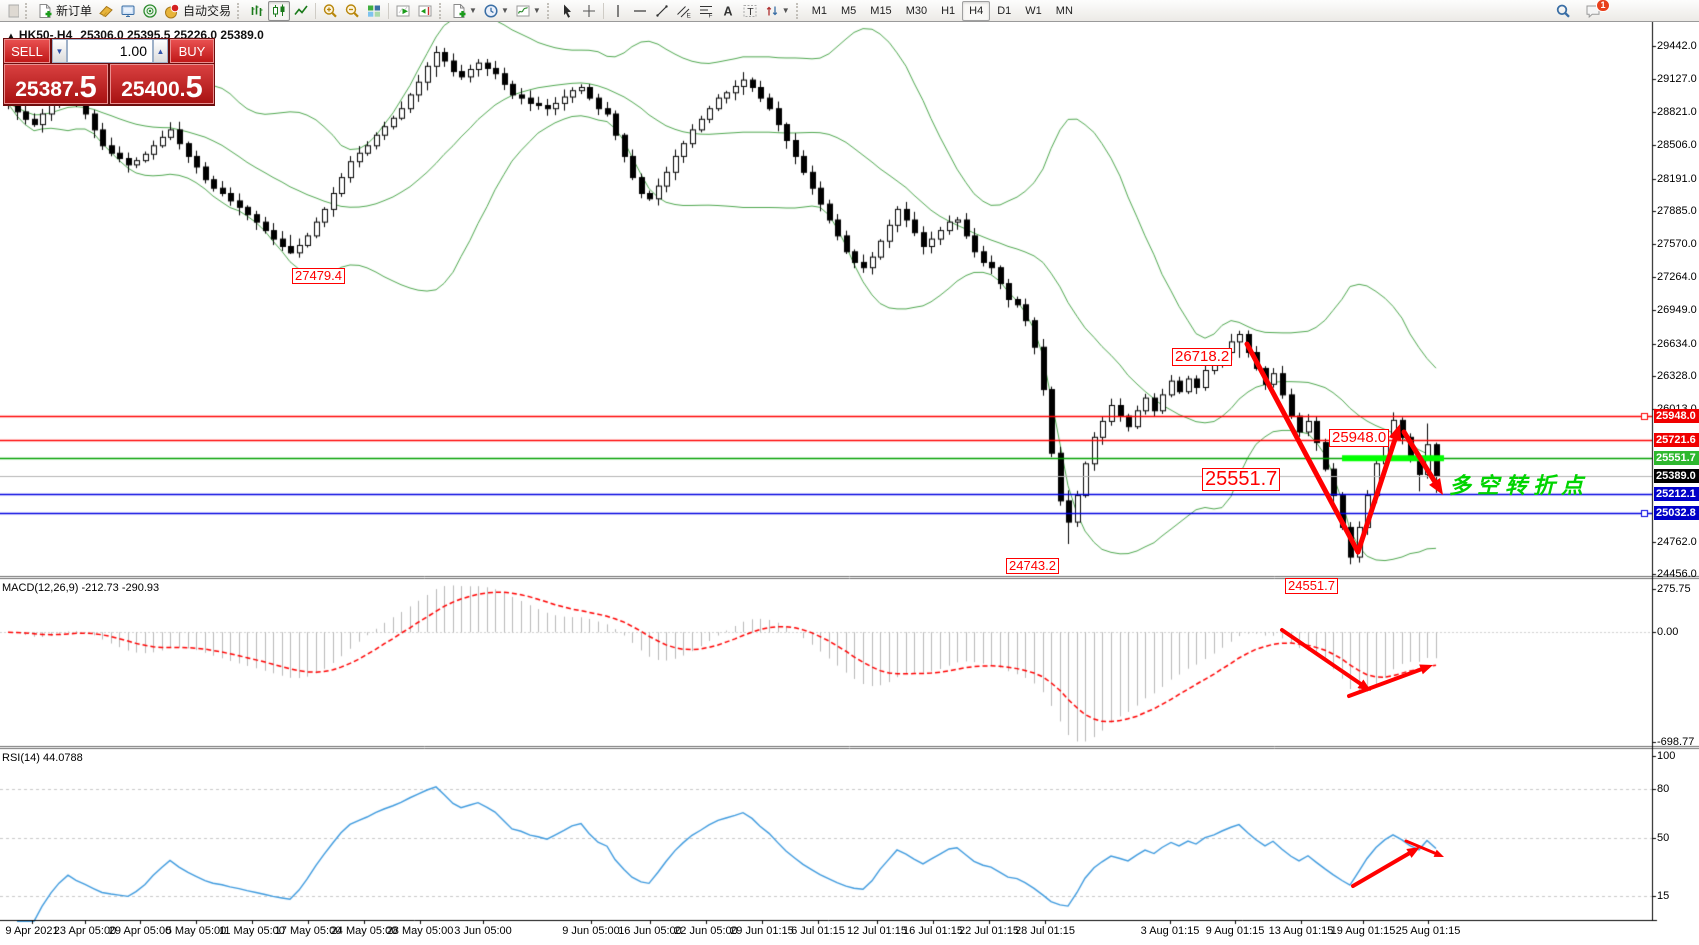 The width and height of the screenshot is (1699, 945). Describe the element at coordinates (1663, 896) in the screenshot. I see `rsi-axis-label: 15` at that location.